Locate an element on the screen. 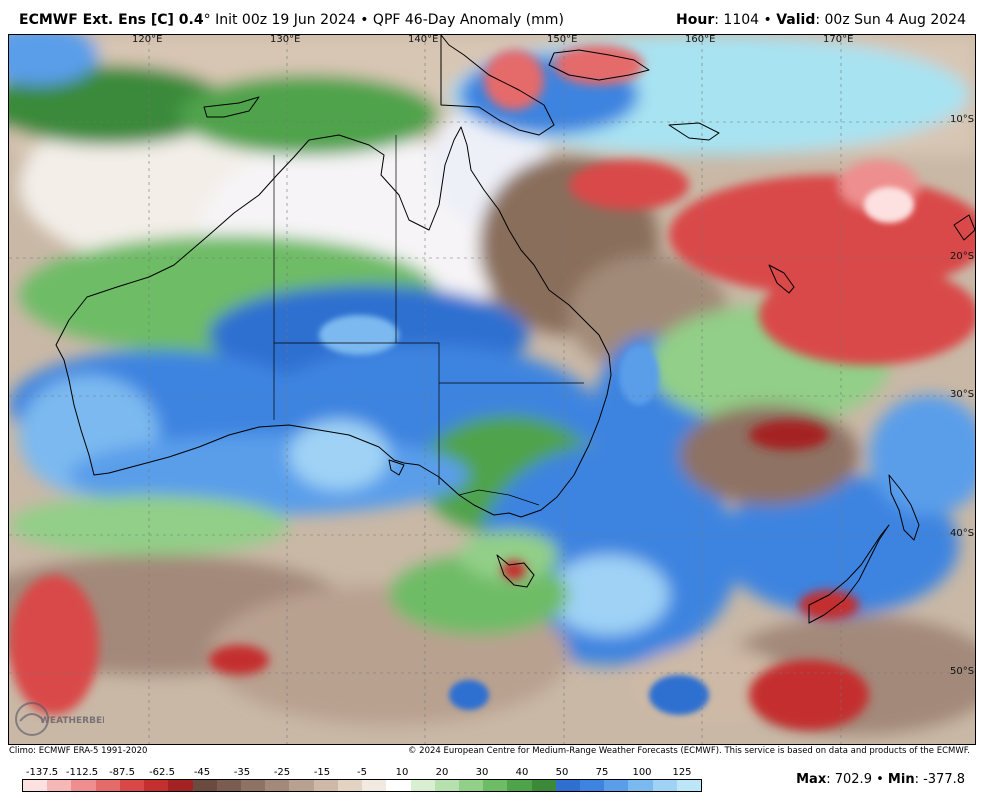 The width and height of the screenshot is (984, 808). valid-time: Hour: 1104 • Valid: 00z Sun 4 Aug 2024 is located at coordinates (821, 20).